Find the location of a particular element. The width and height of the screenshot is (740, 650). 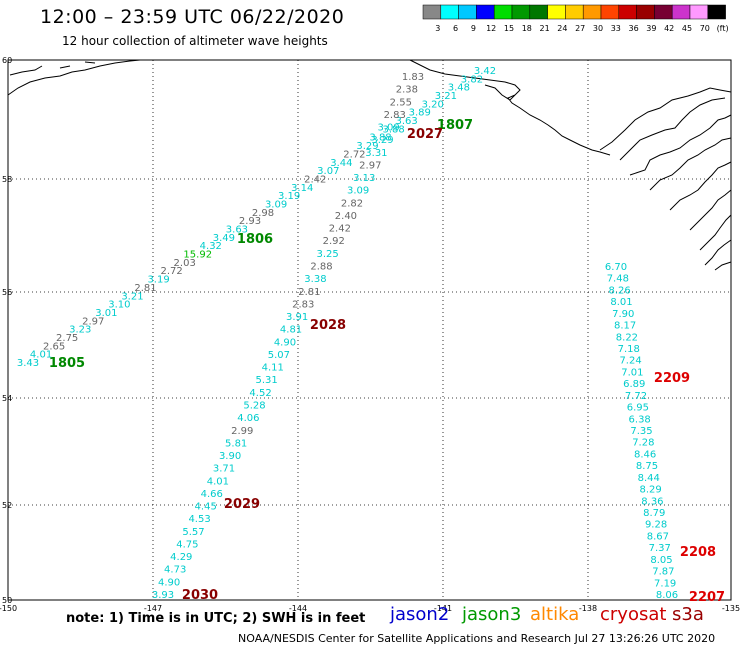

lat-tick-label: 60 is located at coordinates (7, 60).